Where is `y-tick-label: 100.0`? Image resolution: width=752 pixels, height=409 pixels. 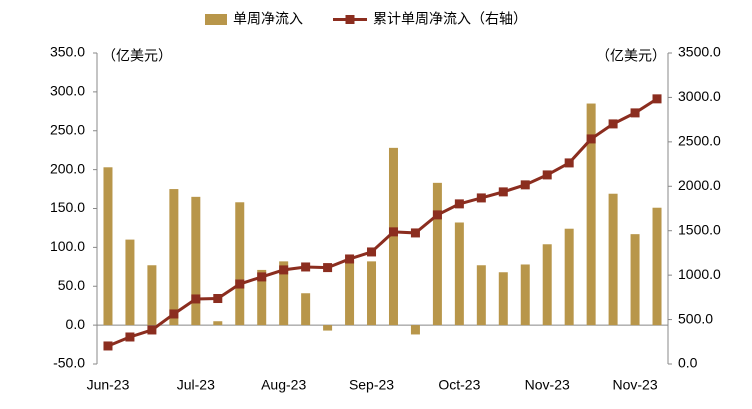
y-tick-label: 100.0 is located at coordinates (67, 246).